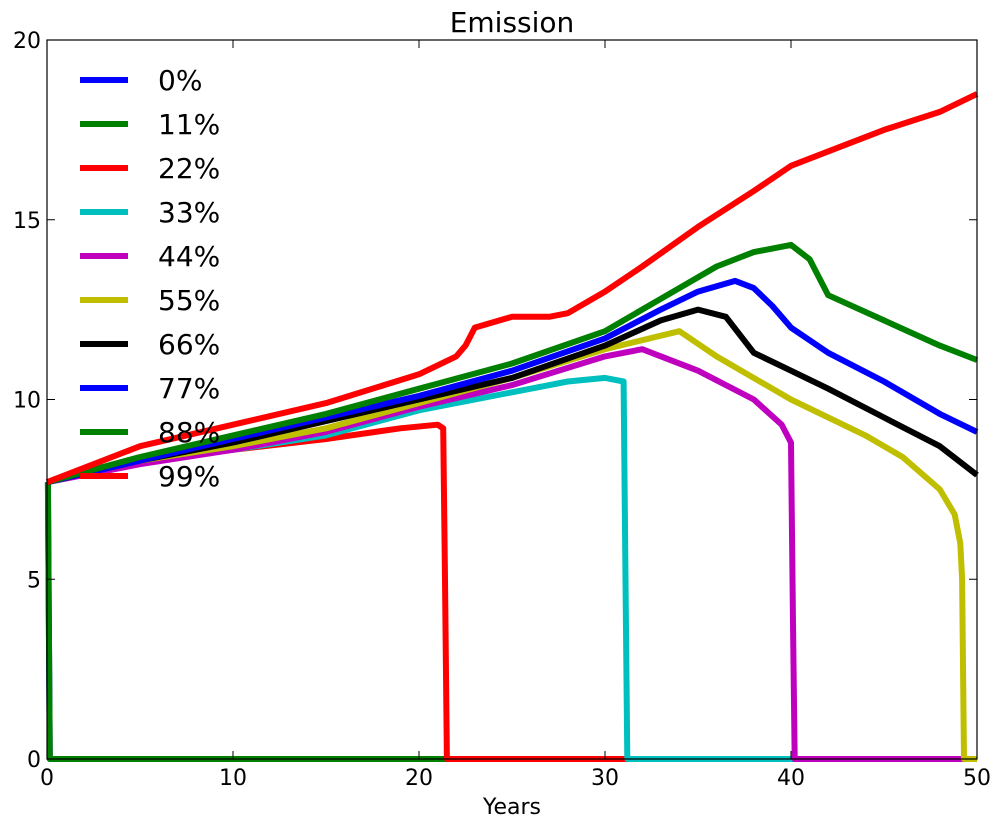 The image size is (1003, 830). What do you see at coordinates (189, 168) in the screenshot?
I see `legend-label-2: 22%` at bounding box center [189, 168].